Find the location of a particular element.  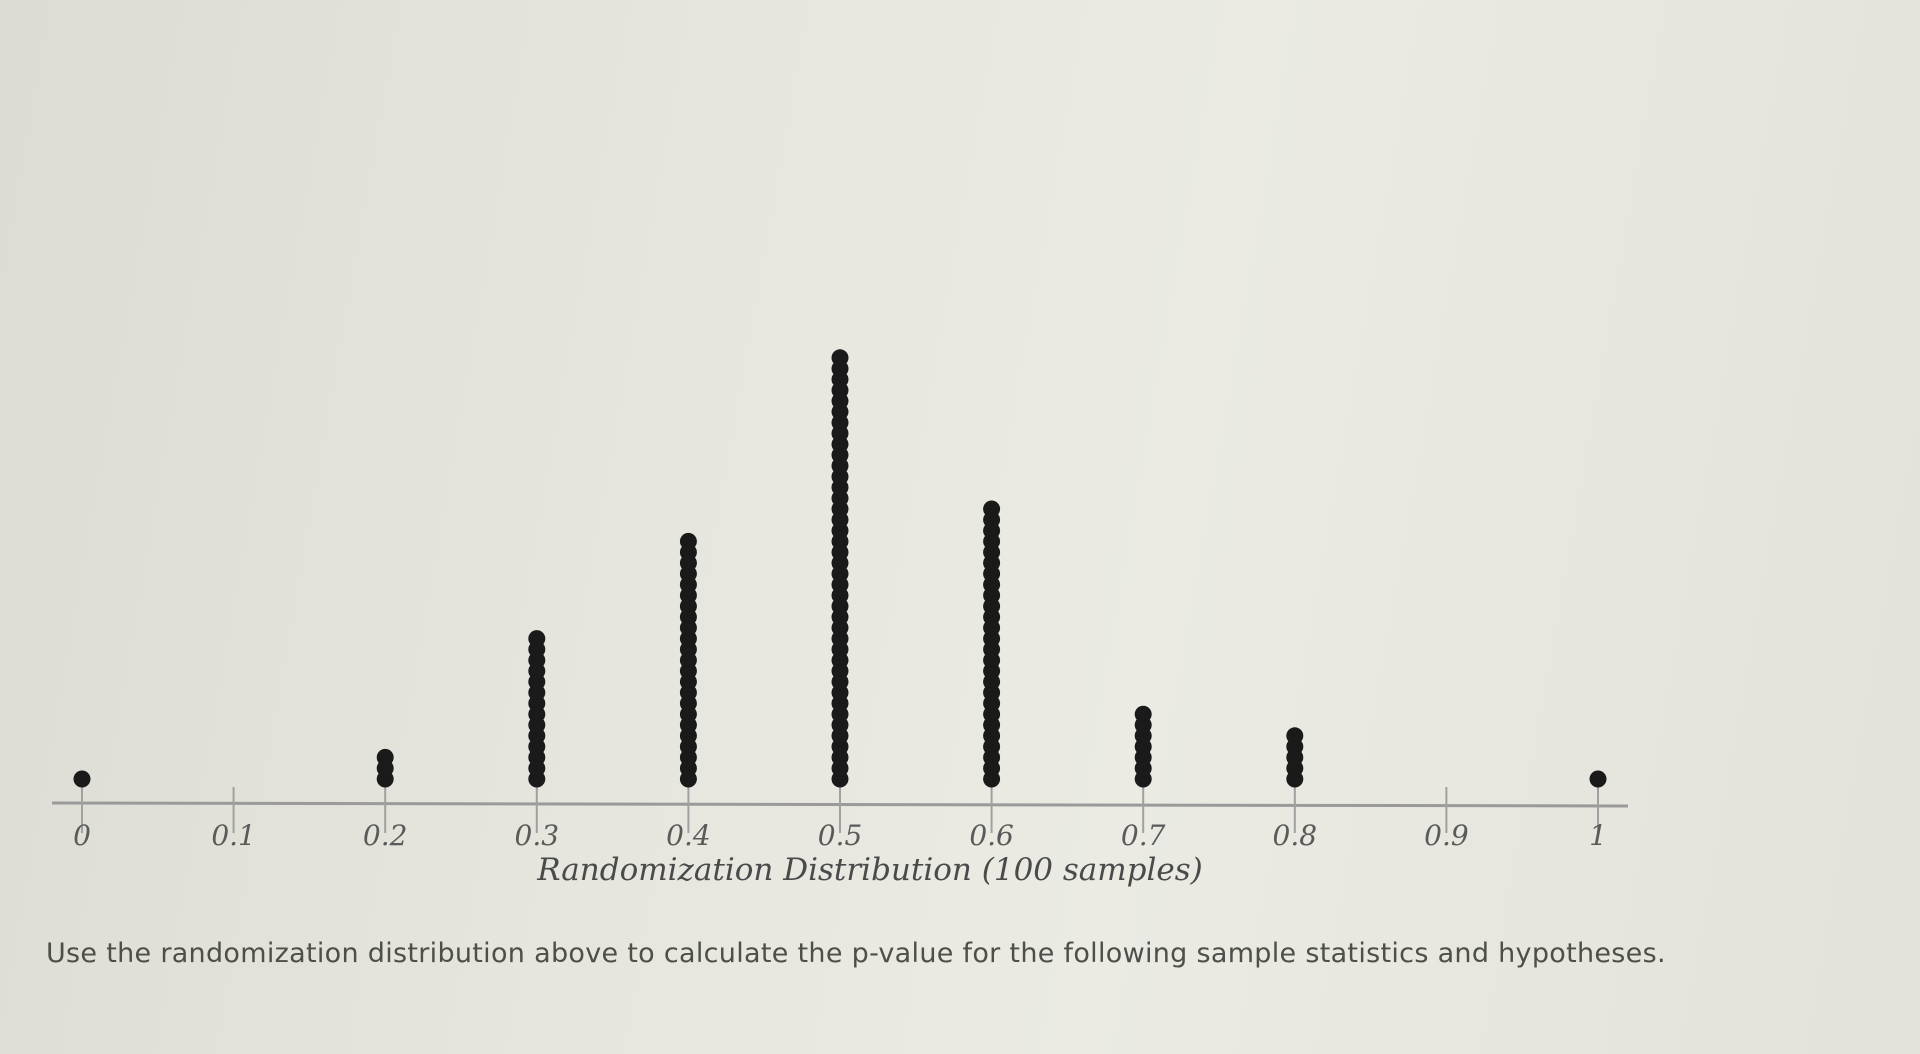

x-axis-tick-labels: 0 0.1 0.2 0.3 0.4 0.5 0.6 0.7 0.8 0.9 1 is located at coordinates (840, 835).